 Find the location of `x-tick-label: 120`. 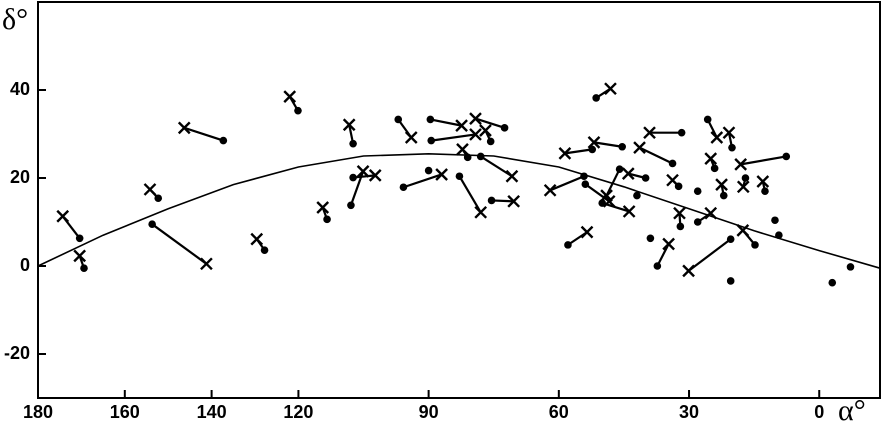

x-tick-label: 120 is located at coordinates (298, 412).